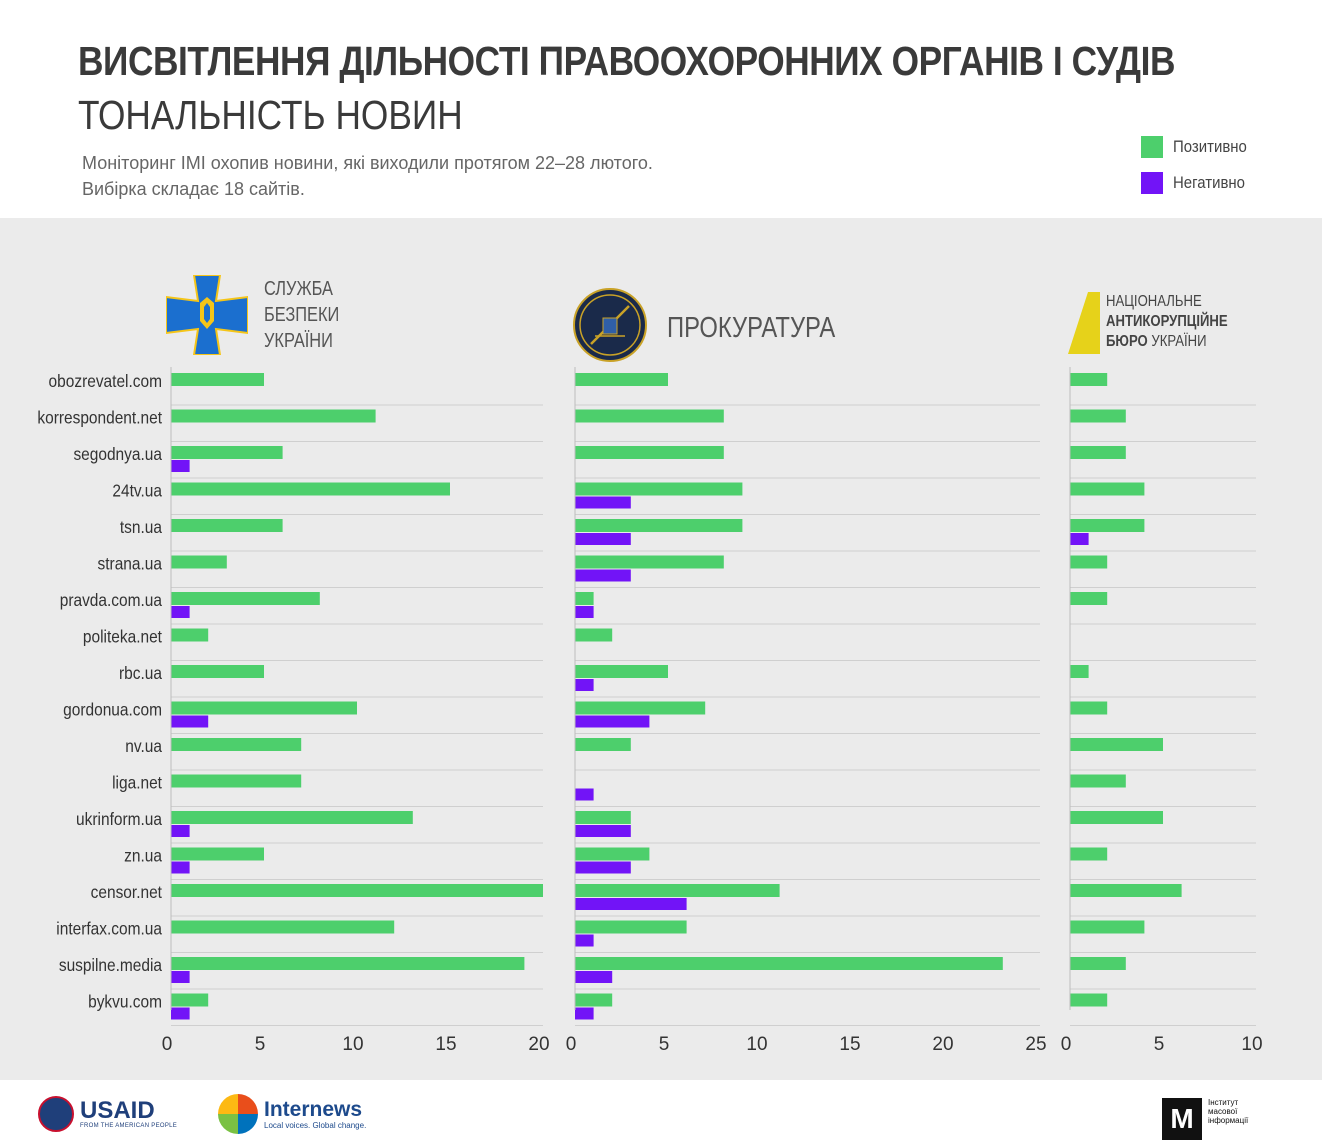  What do you see at coordinates (849, 1044) in the screenshot?
I see `tick-label: 15` at bounding box center [849, 1044].